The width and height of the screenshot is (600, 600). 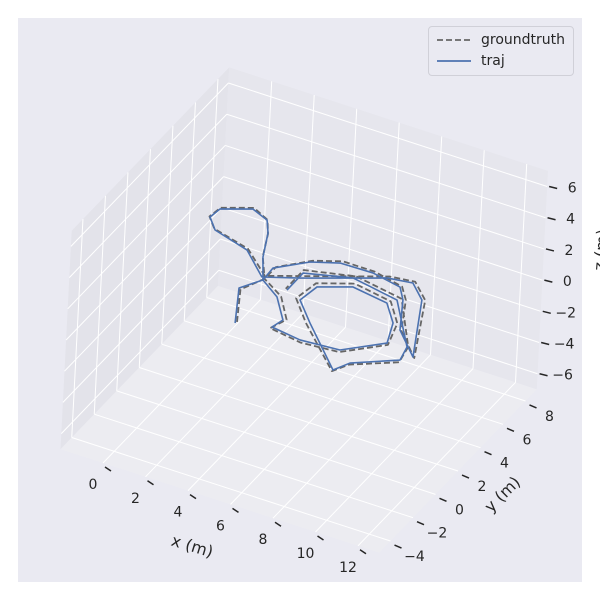 I want to click on legend-label: groundtruth, so click(x=523, y=40).